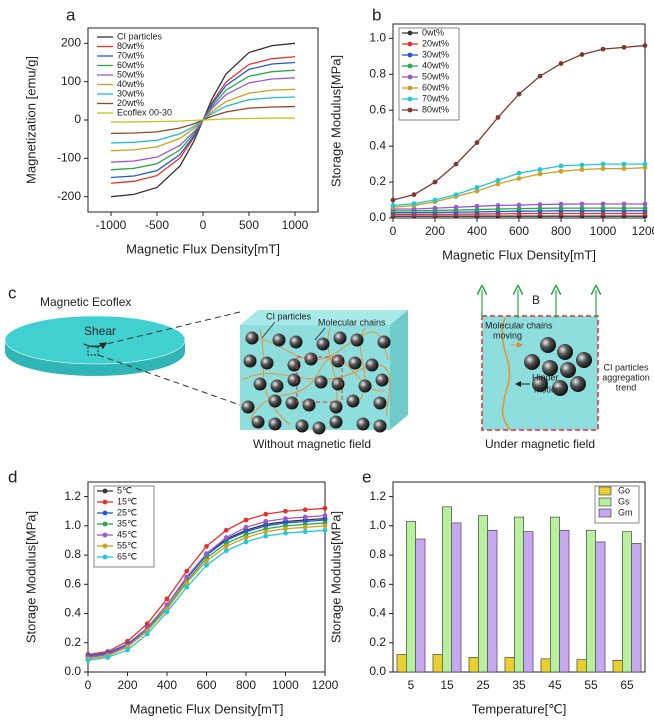 The image size is (654, 722). I want to click on y-tick-label: 0, so click(77, 119).